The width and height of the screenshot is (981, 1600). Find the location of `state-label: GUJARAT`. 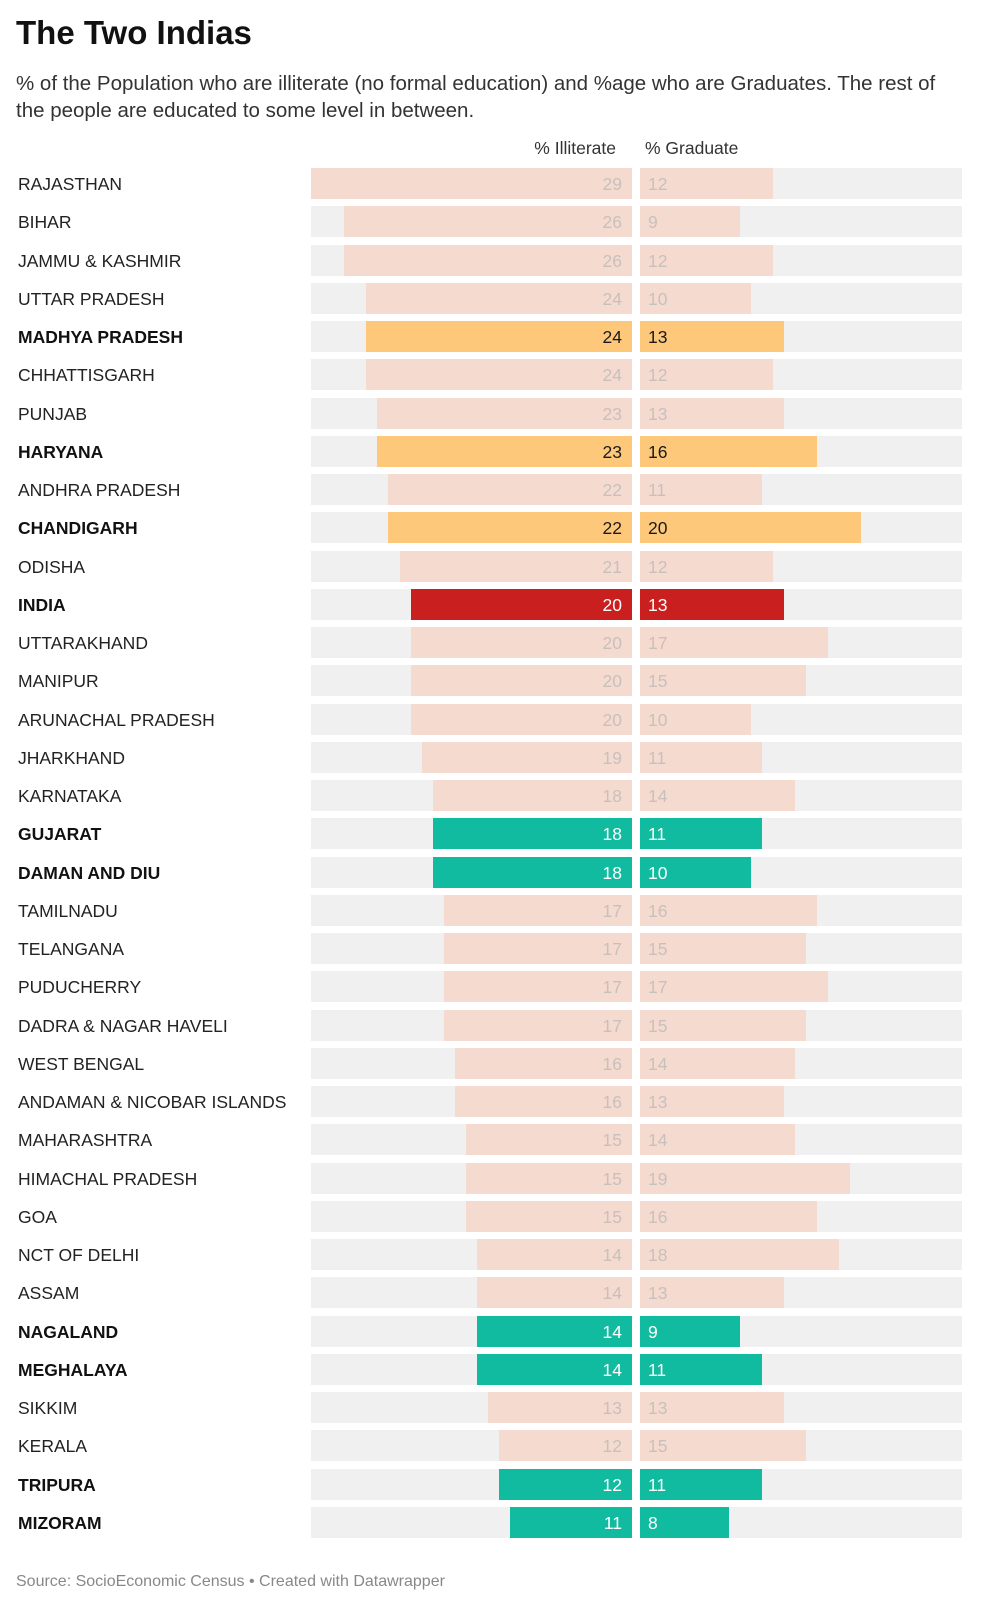

state-label: GUJARAT is located at coordinates (60, 834).